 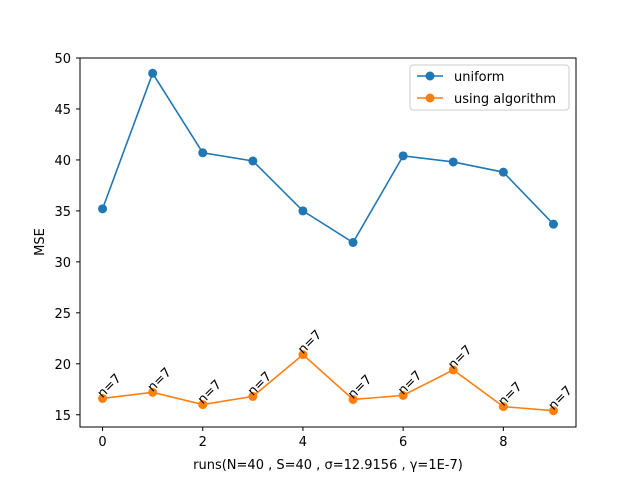 What do you see at coordinates (62, 59) in the screenshot?
I see `y-tick-label: 50` at bounding box center [62, 59].